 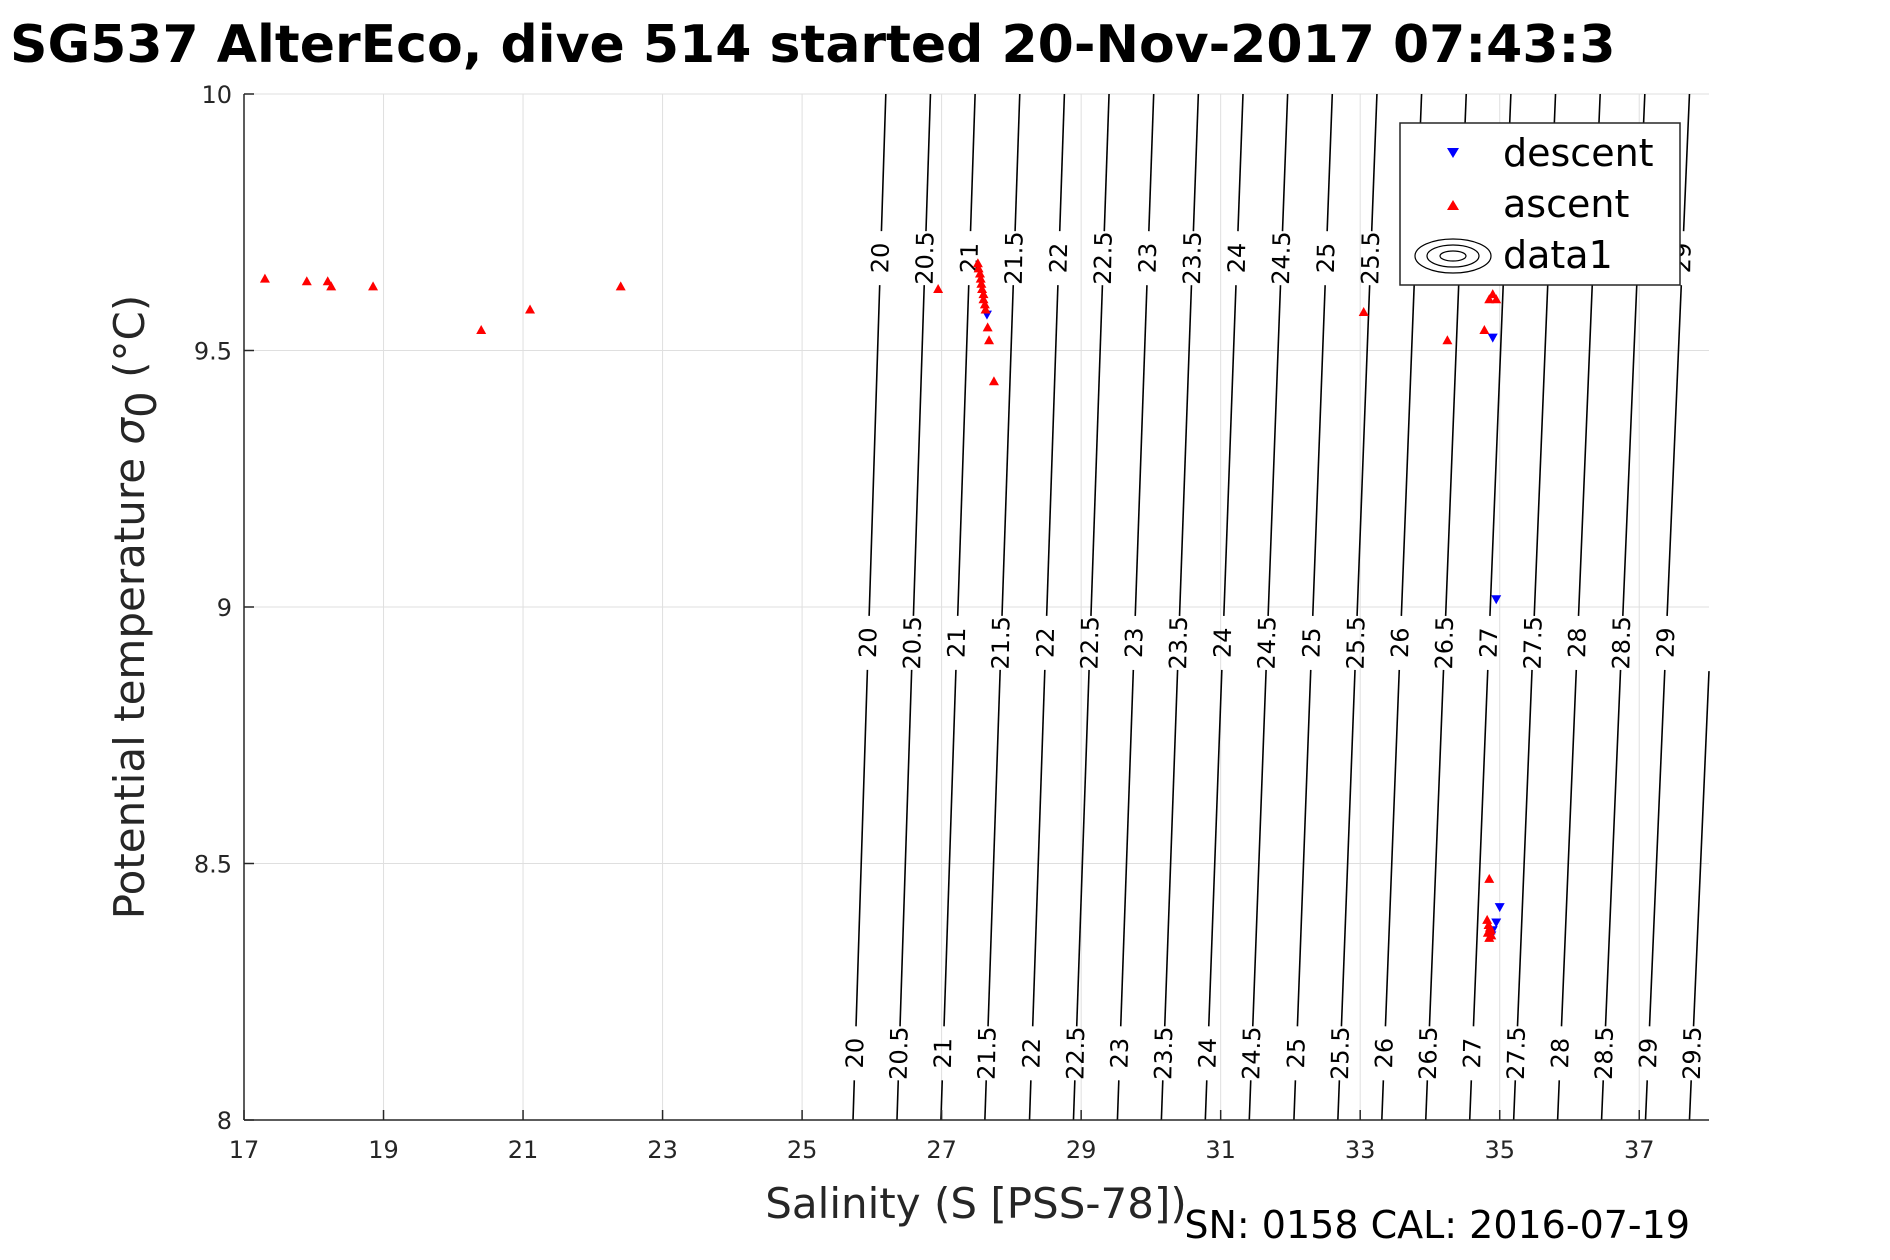 What do you see at coordinates (383, 1150) in the screenshot?
I see `x-tick-label: 19` at bounding box center [383, 1150].